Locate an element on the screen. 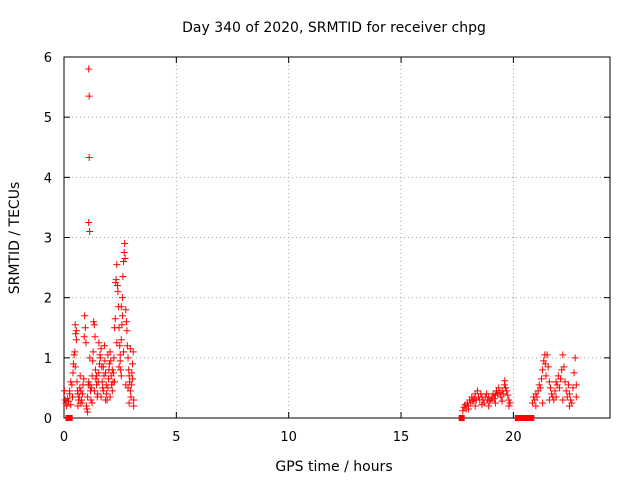  y-tick-label: 2 is located at coordinates (48, 299).